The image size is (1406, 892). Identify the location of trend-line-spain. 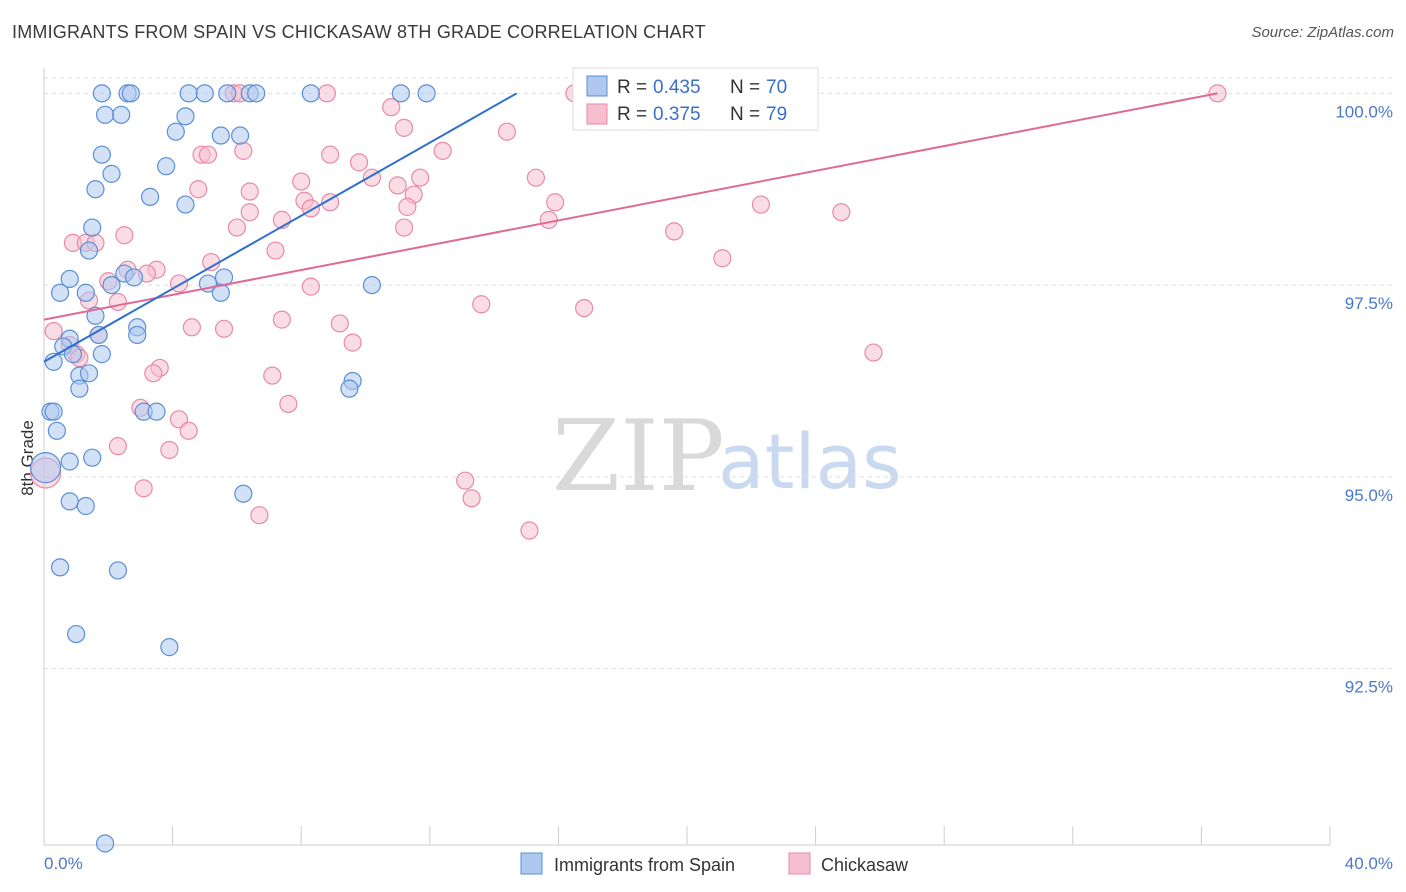
(280, 227).